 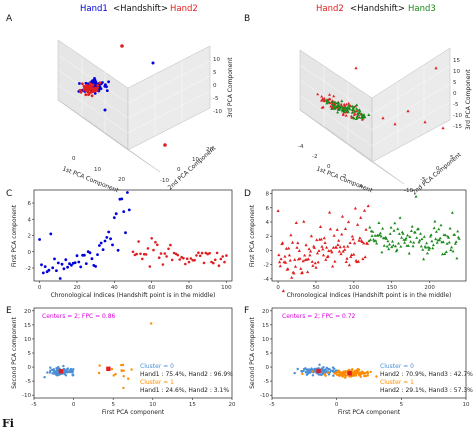 What do you see at coordinates (252, 352) in the screenshot?
I see `panel-f-ylabel: Second PCA component` at bounding box center [252, 352].